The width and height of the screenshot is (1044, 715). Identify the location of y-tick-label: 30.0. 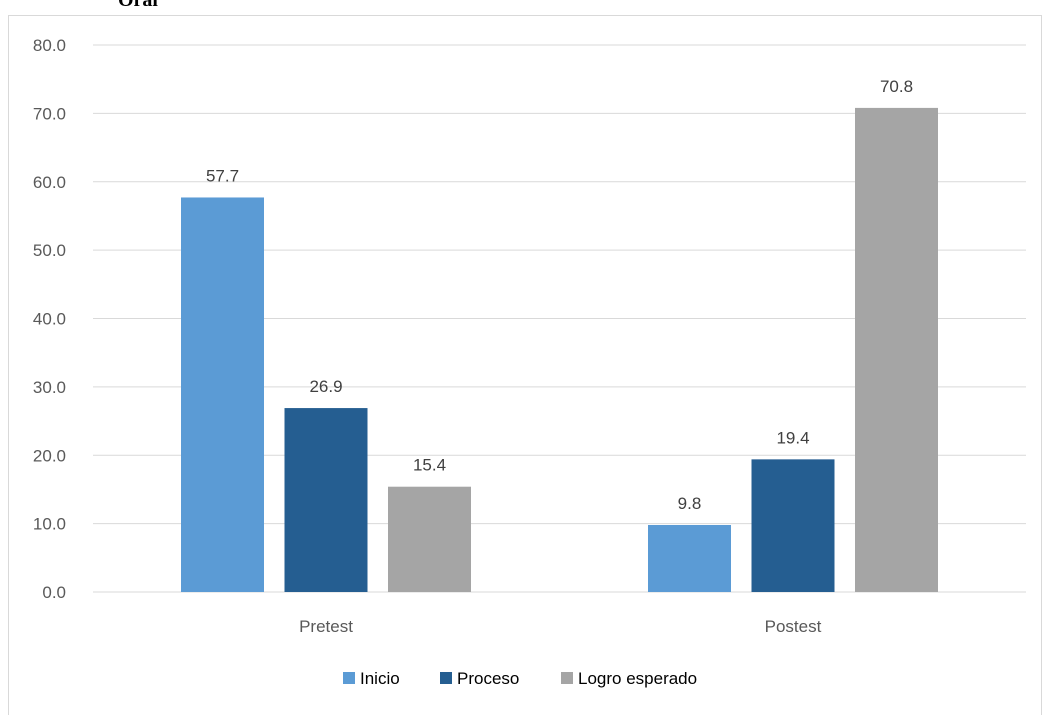
(49, 387).